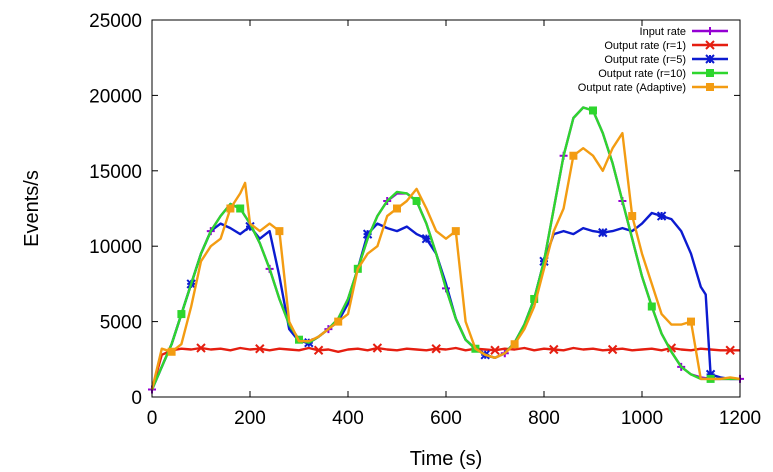  I want to click on legend-label: Output rate (r=10), so click(642, 74).